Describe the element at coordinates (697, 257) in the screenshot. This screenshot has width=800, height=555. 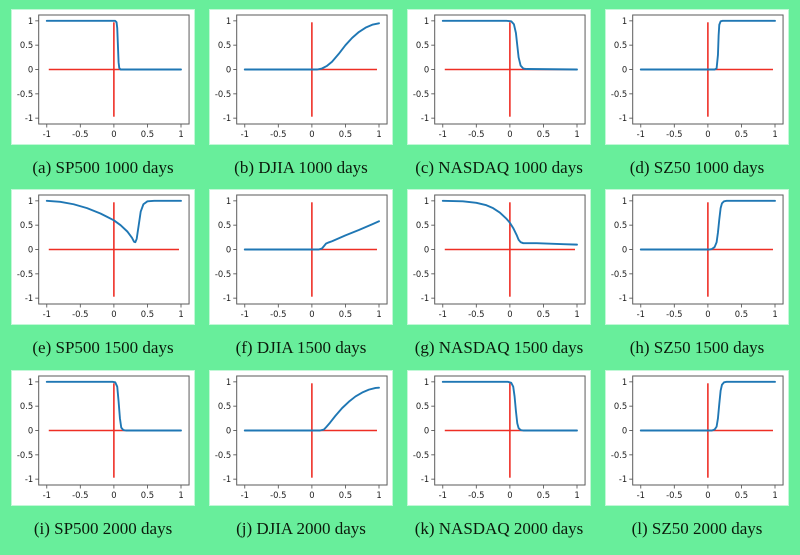
I see `chart-sz50-1500: -1 -0.5 0 0.5 1 1 0.5 0 -0.5 -1` at that location.